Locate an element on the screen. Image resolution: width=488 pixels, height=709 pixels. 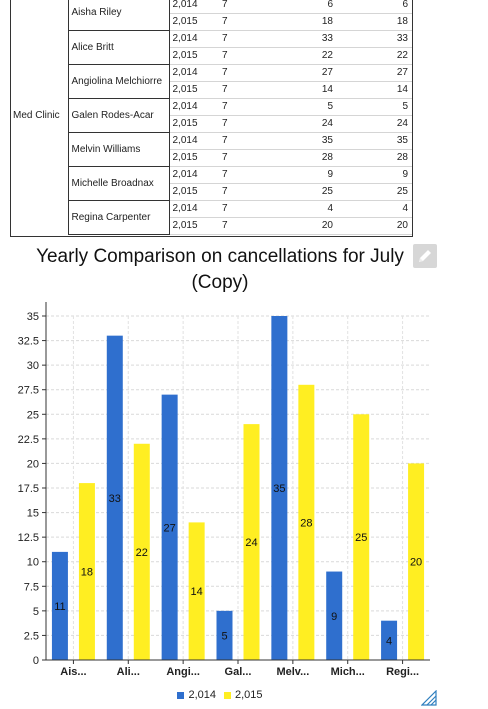
table-row: 2,015 7 25 25 is located at coordinates (211, 192).